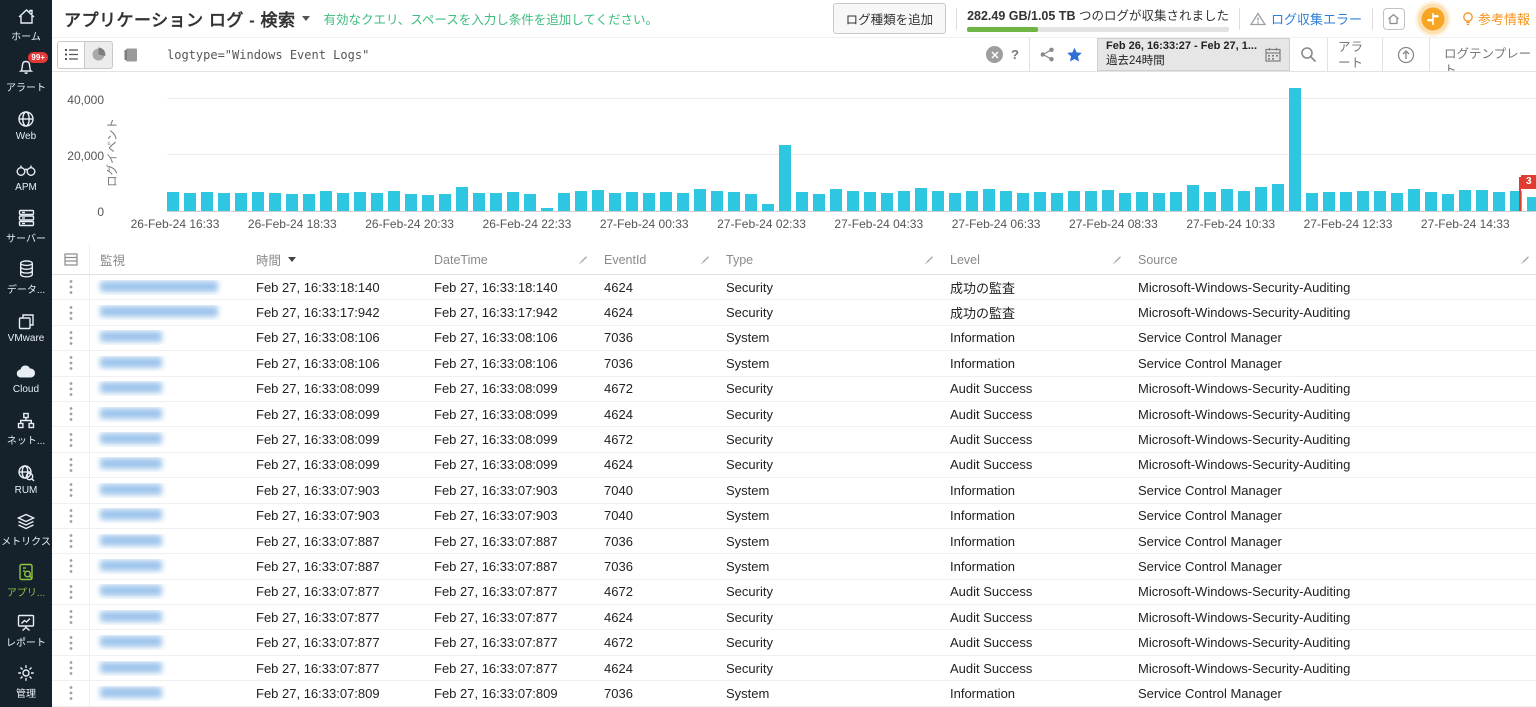 The image size is (1536, 707). Describe the element at coordinates (168, 259) in the screenshot. I see `column-header-monitor: 監視` at that location.